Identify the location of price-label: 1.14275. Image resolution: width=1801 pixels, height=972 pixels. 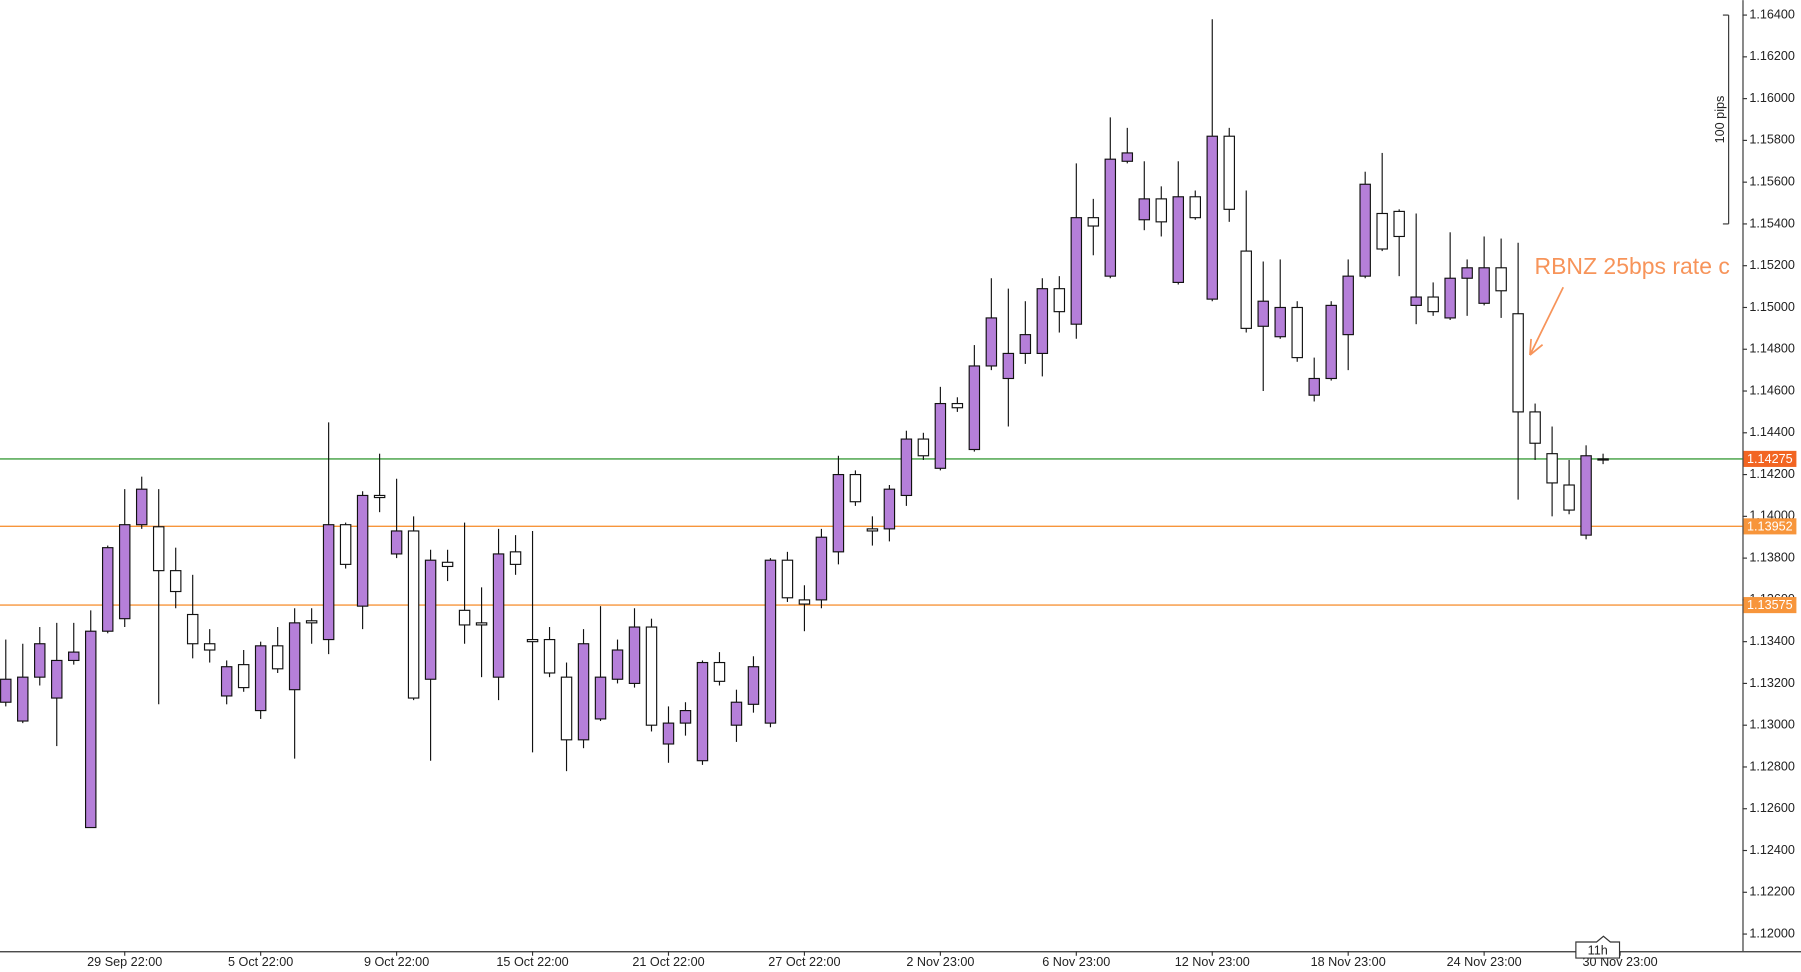
(1770, 459).